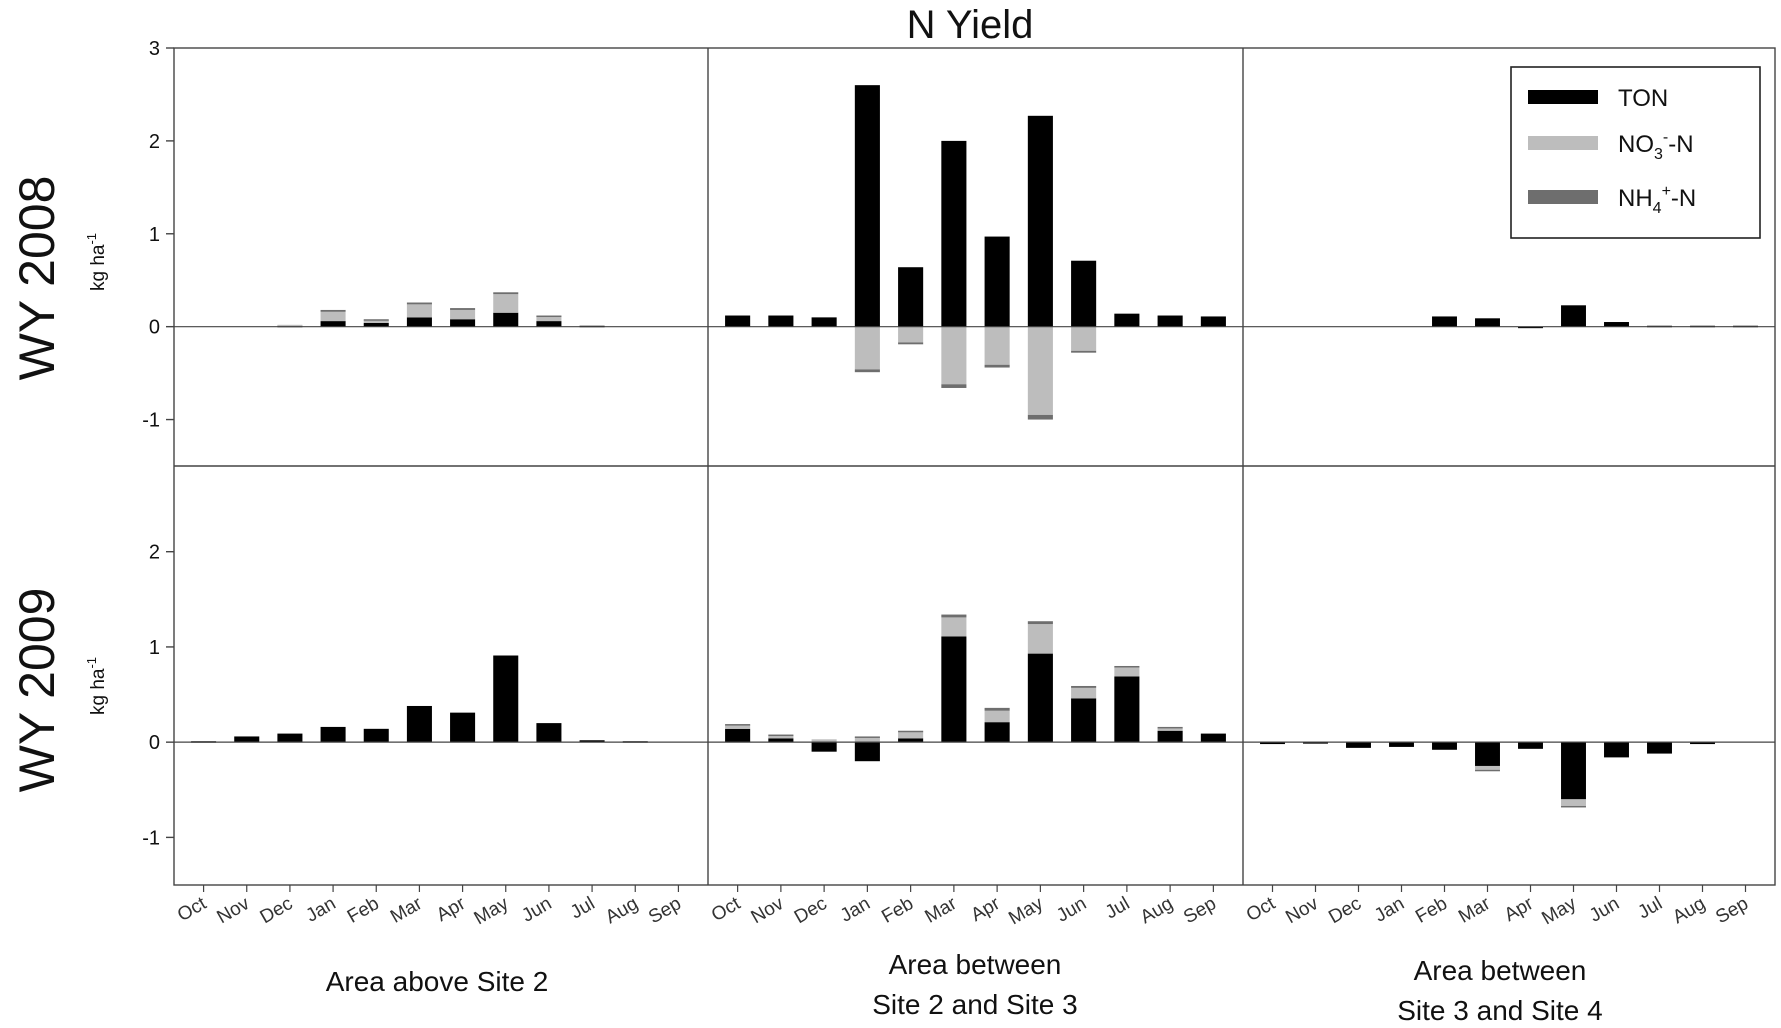 Image resolution: width=1781 pixels, height=1028 pixels. I want to click on legend-box, so click(1635, 152).